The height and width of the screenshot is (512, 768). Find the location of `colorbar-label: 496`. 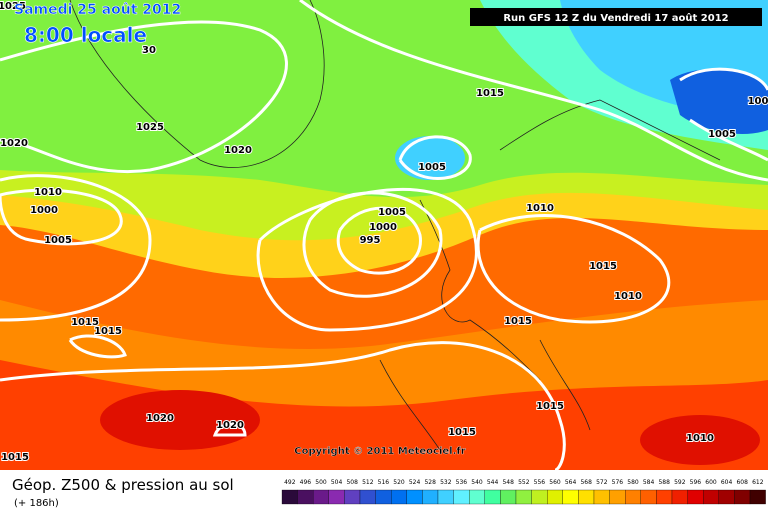

colorbar-label: 496 is located at coordinates (306, 482).